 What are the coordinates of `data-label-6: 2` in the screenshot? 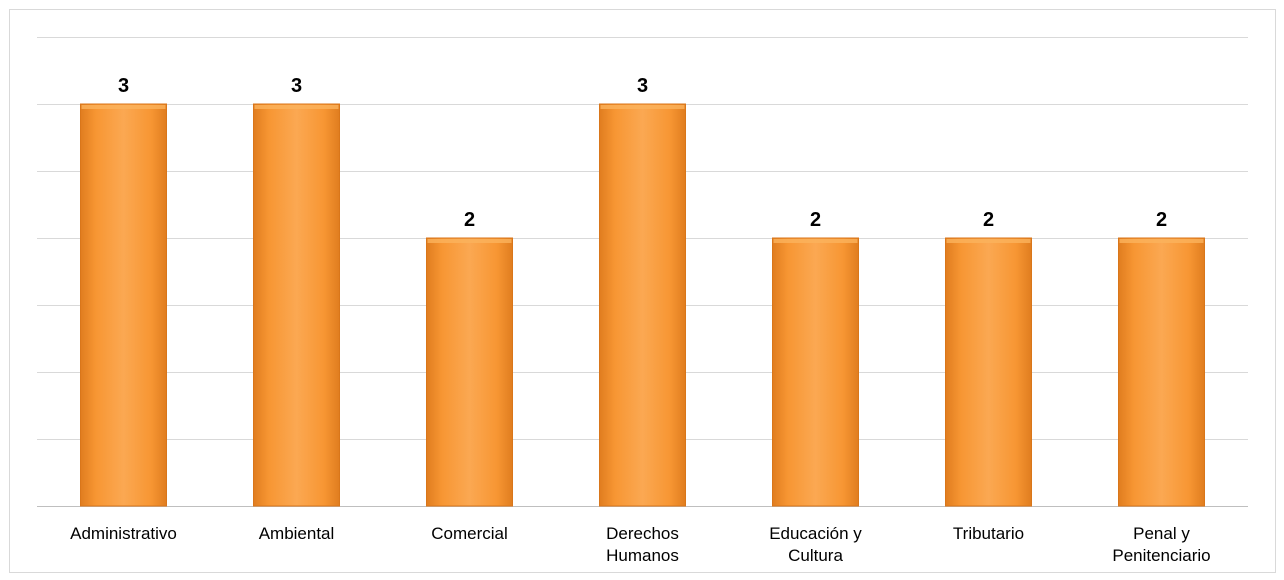 It's located at (1161, 220).